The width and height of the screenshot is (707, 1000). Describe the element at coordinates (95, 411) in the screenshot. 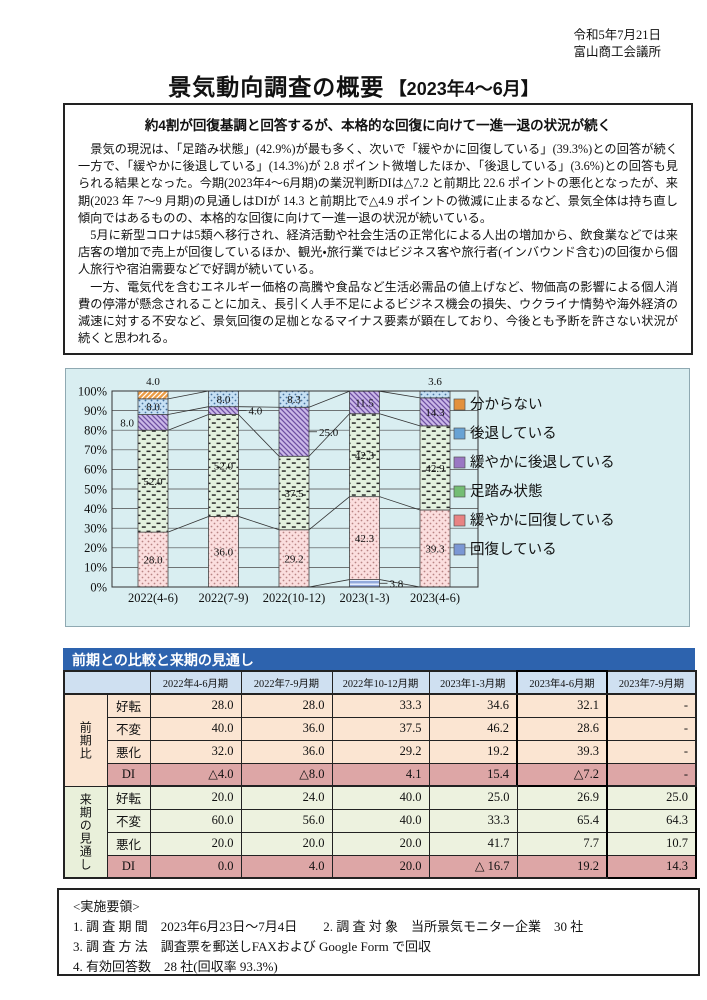

I see `y-axis-tick-label: 90%` at that location.